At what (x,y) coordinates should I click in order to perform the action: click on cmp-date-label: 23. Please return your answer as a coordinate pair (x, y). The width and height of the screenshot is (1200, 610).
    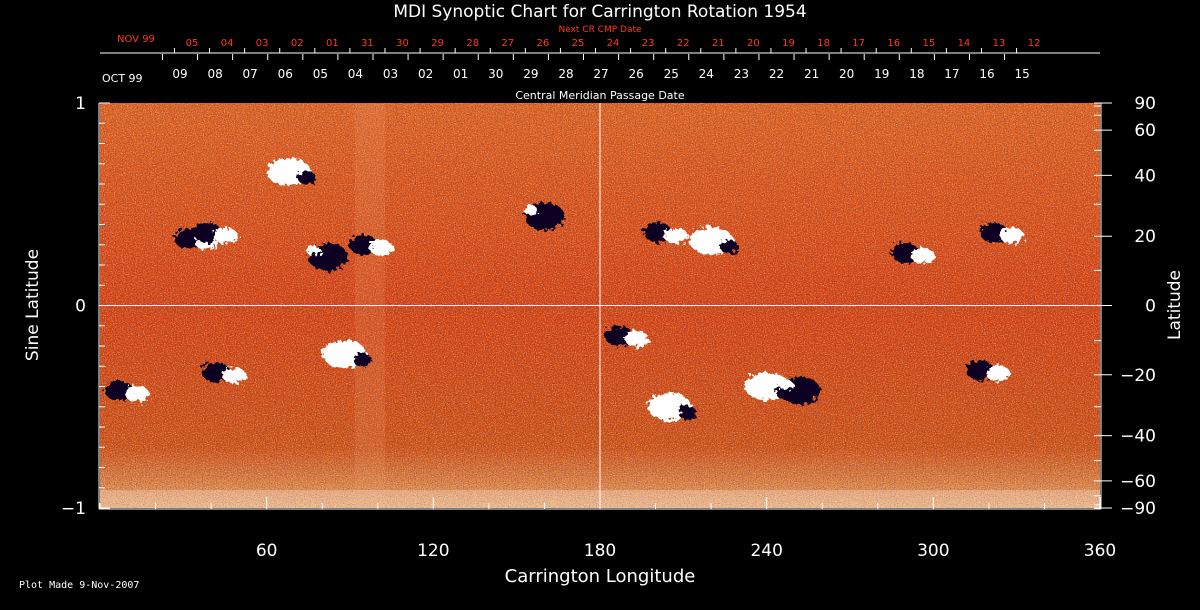
    Looking at the image, I should click on (741, 74).